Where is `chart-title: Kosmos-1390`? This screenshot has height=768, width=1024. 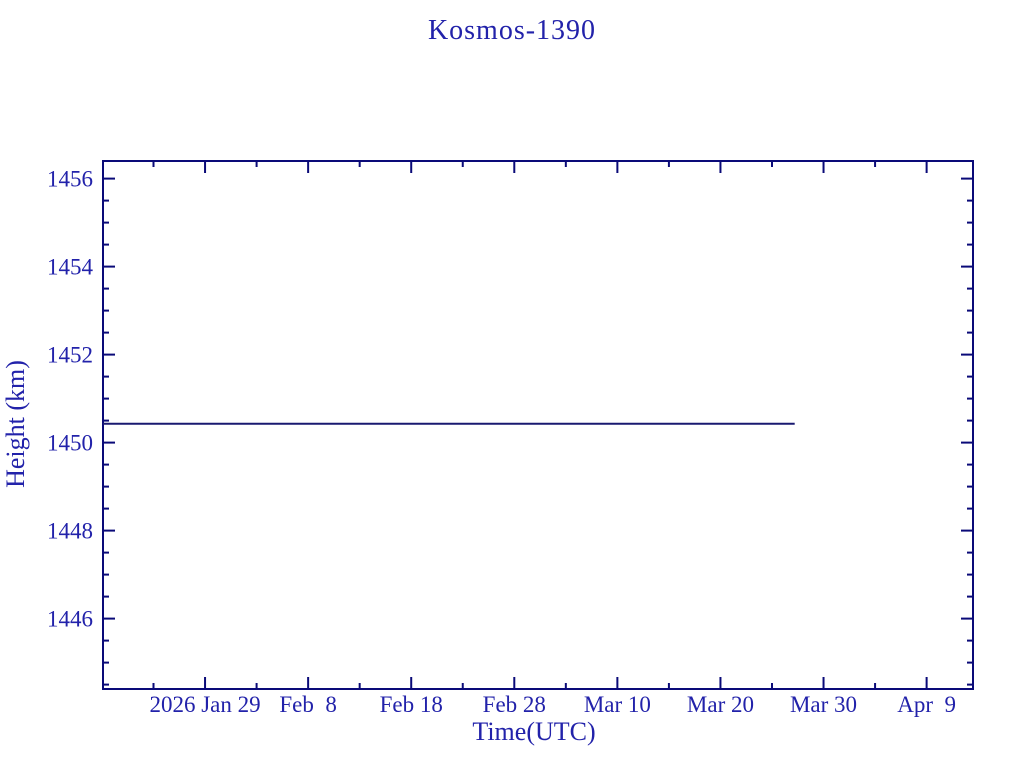 chart-title: Kosmos-1390 is located at coordinates (512, 30).